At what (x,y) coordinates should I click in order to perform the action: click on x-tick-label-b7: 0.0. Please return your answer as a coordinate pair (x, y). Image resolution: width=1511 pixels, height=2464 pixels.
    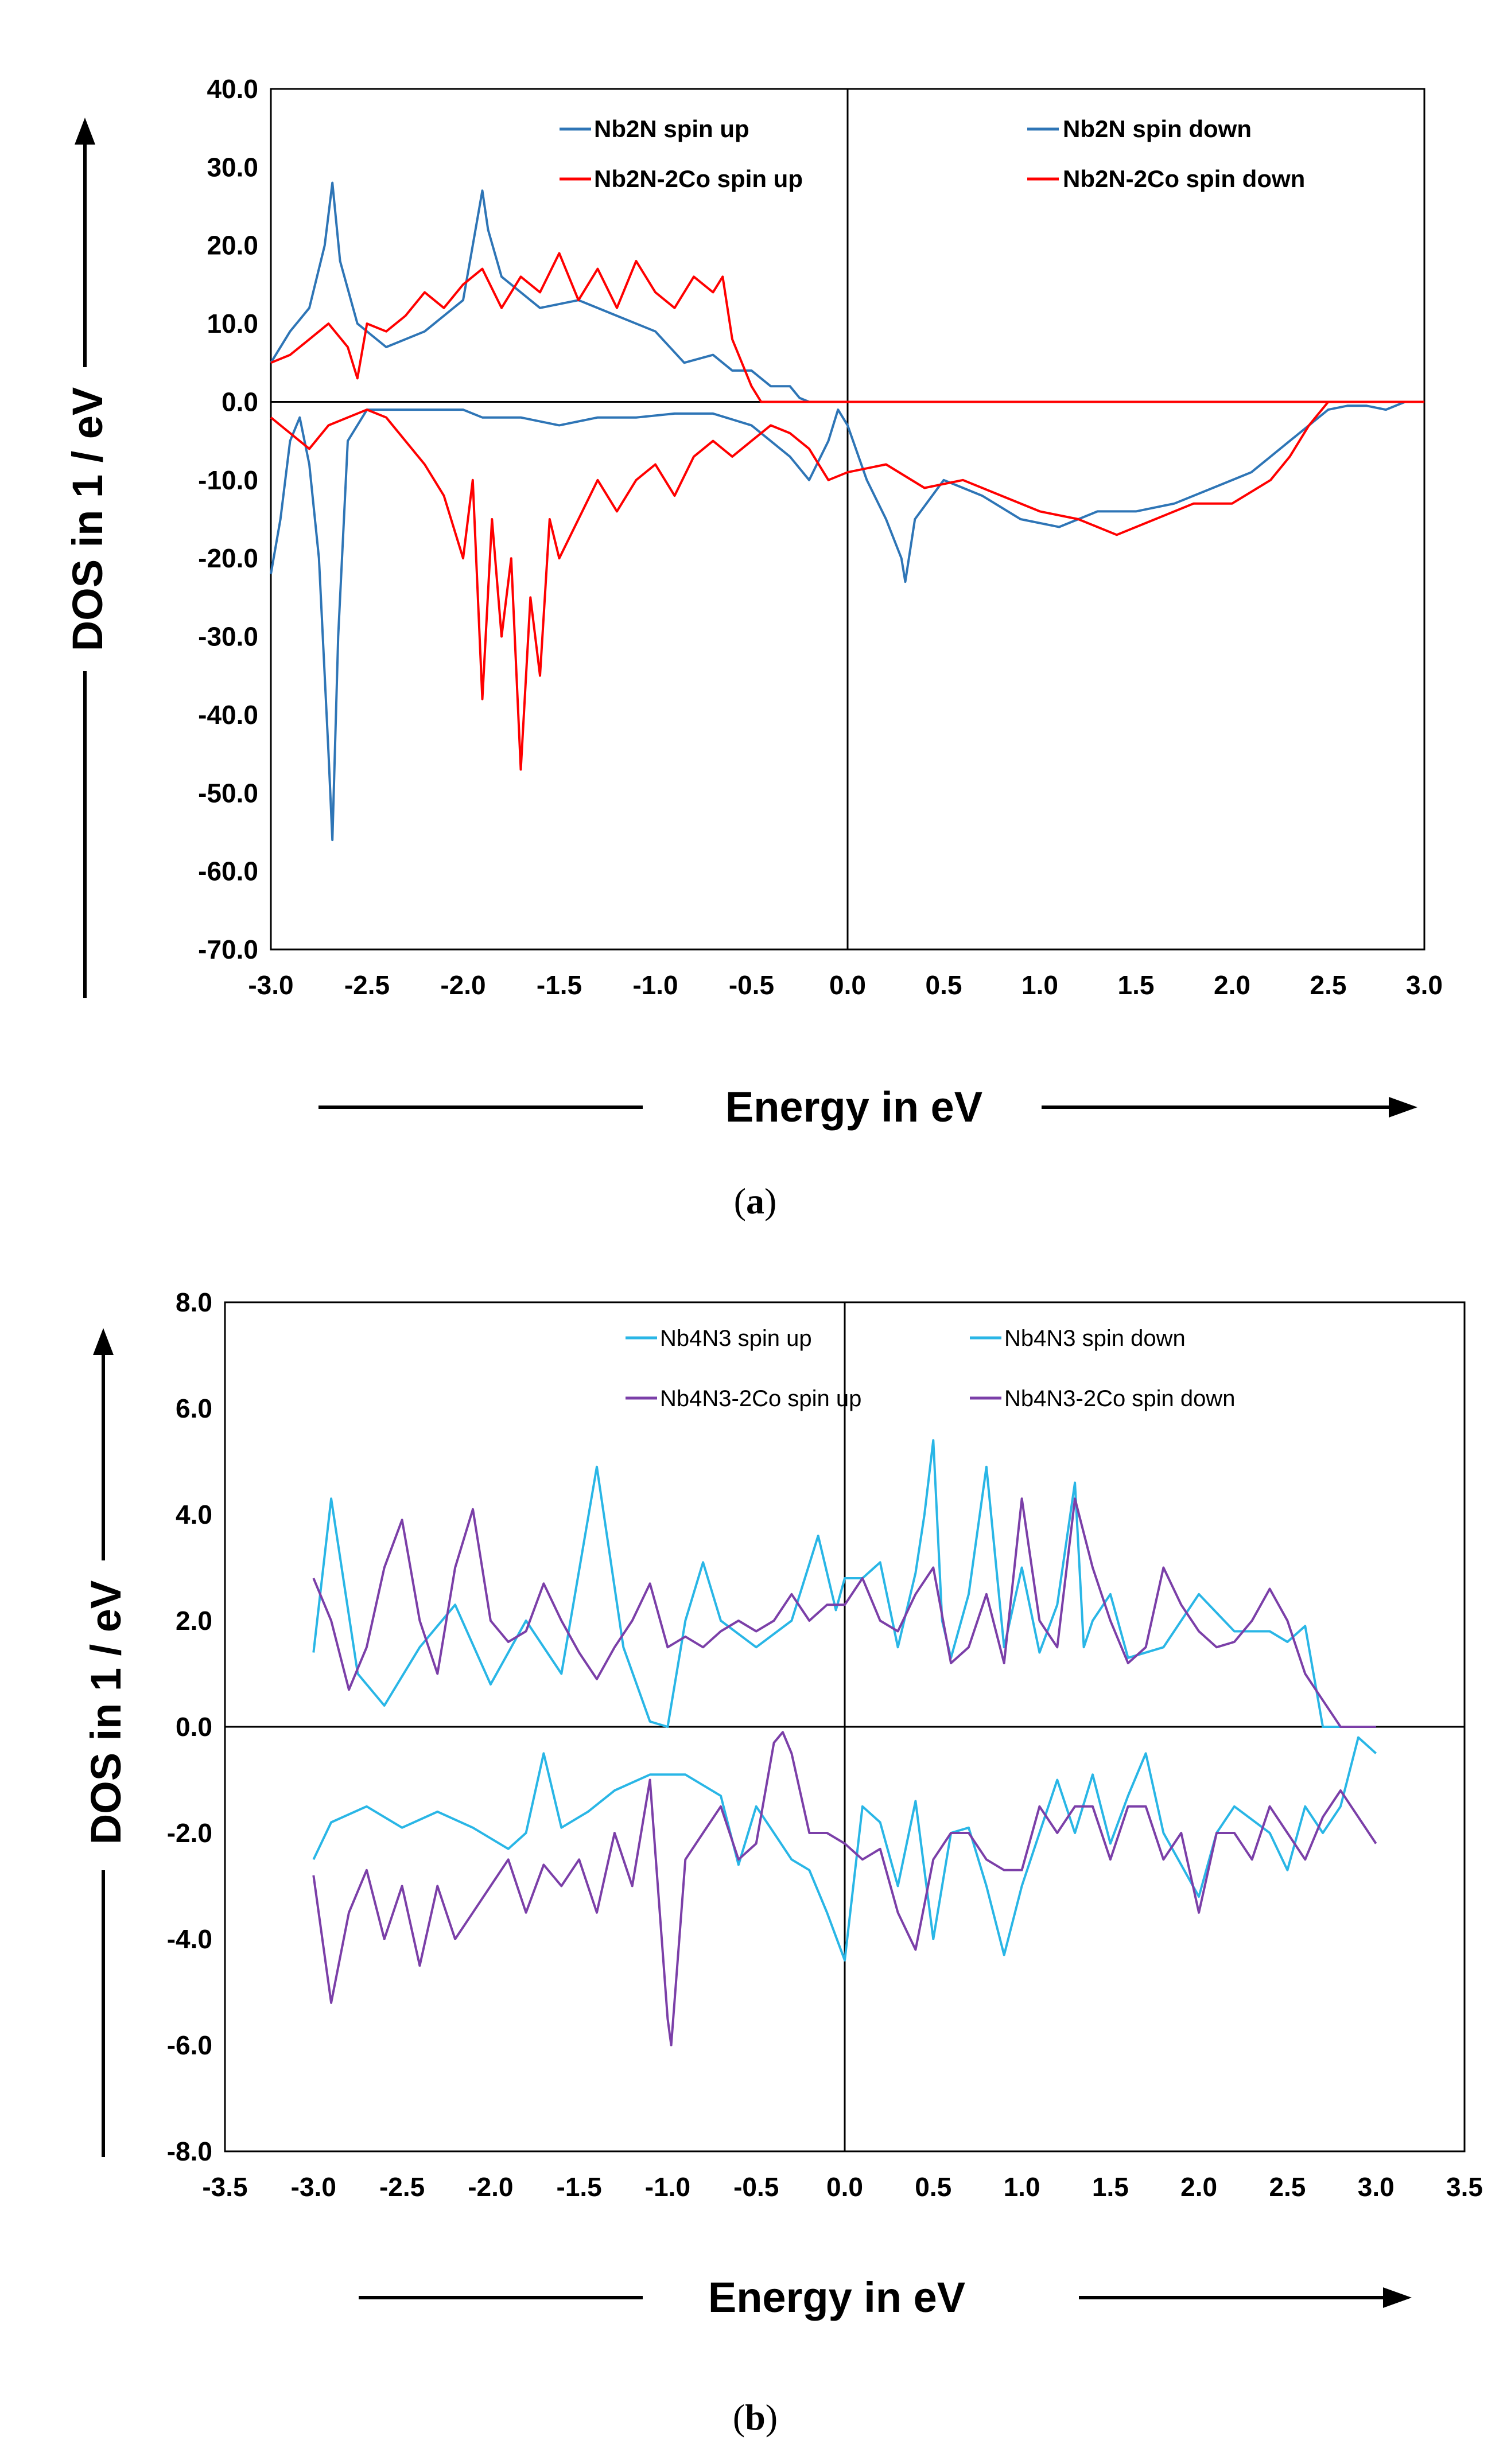
    Looking at the image, I should click on (844, 2187).